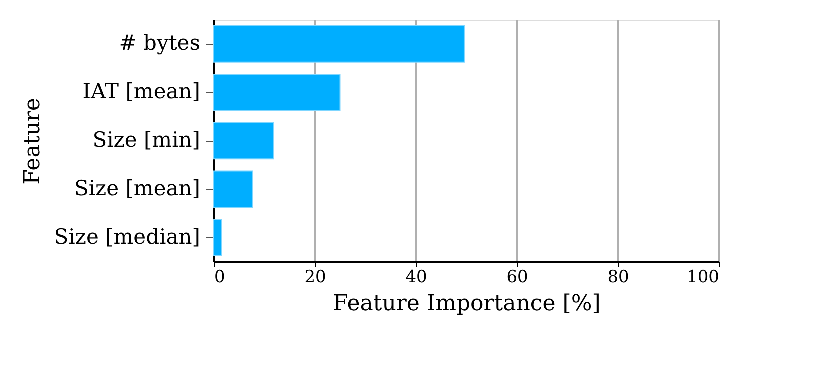  I want to click on y-tick-label: Size [median], so click(127, 236).